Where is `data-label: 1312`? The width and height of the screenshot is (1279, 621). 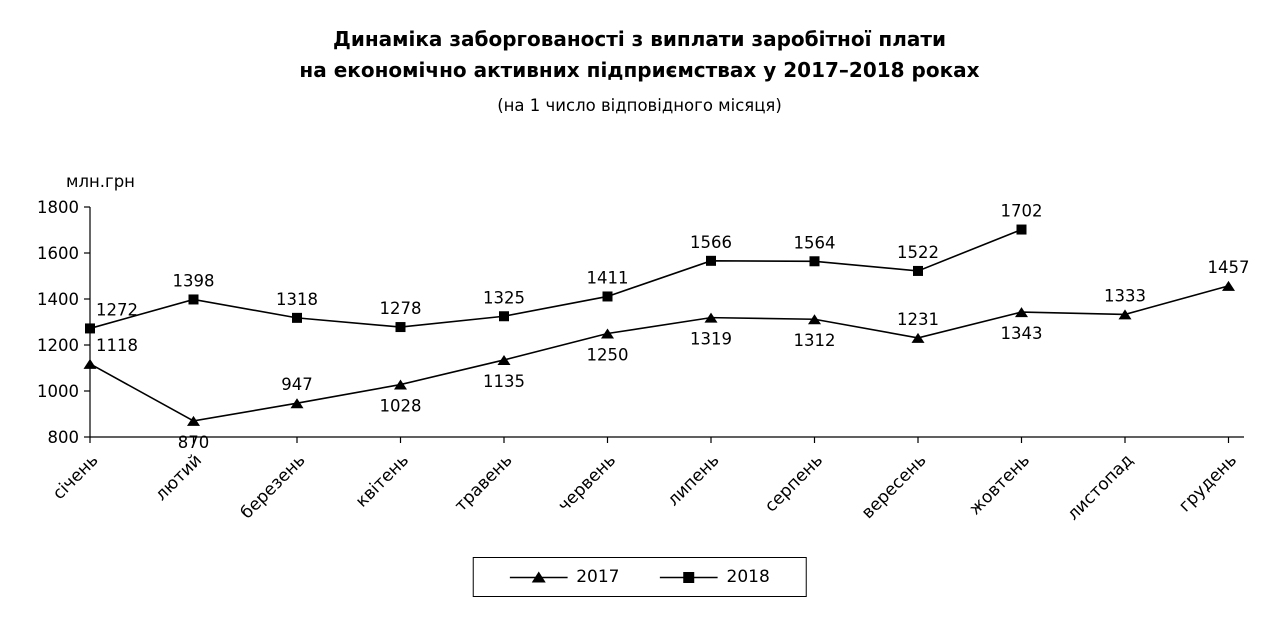 data-label: 1312 is located at coordinates (815, 340).